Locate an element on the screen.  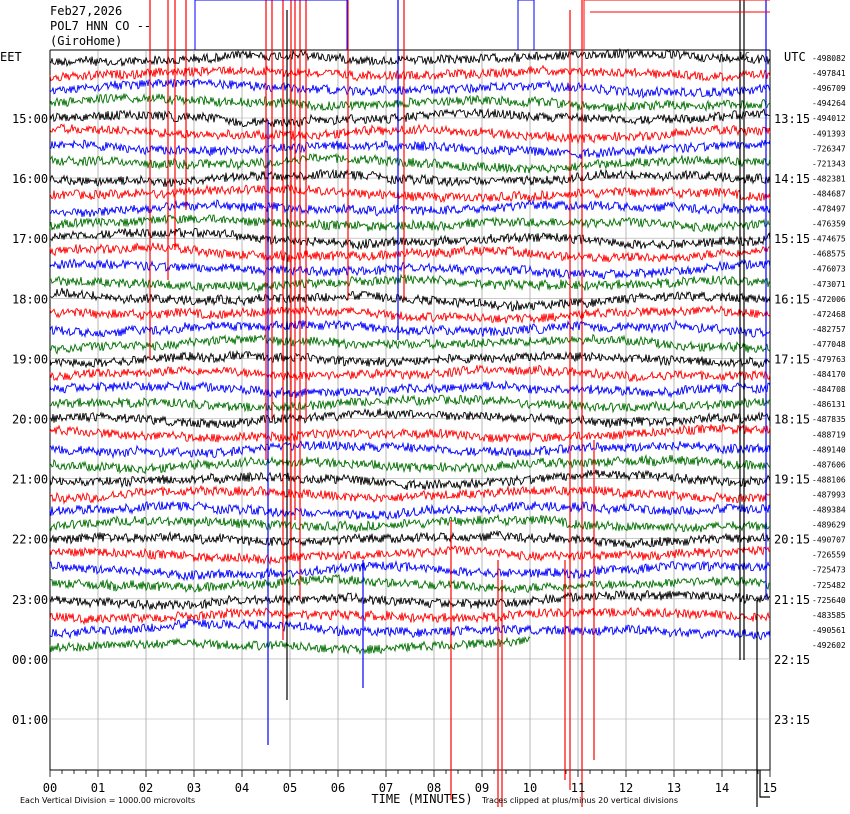
x-tick-label: 12 is located at coordinates (626, 788).